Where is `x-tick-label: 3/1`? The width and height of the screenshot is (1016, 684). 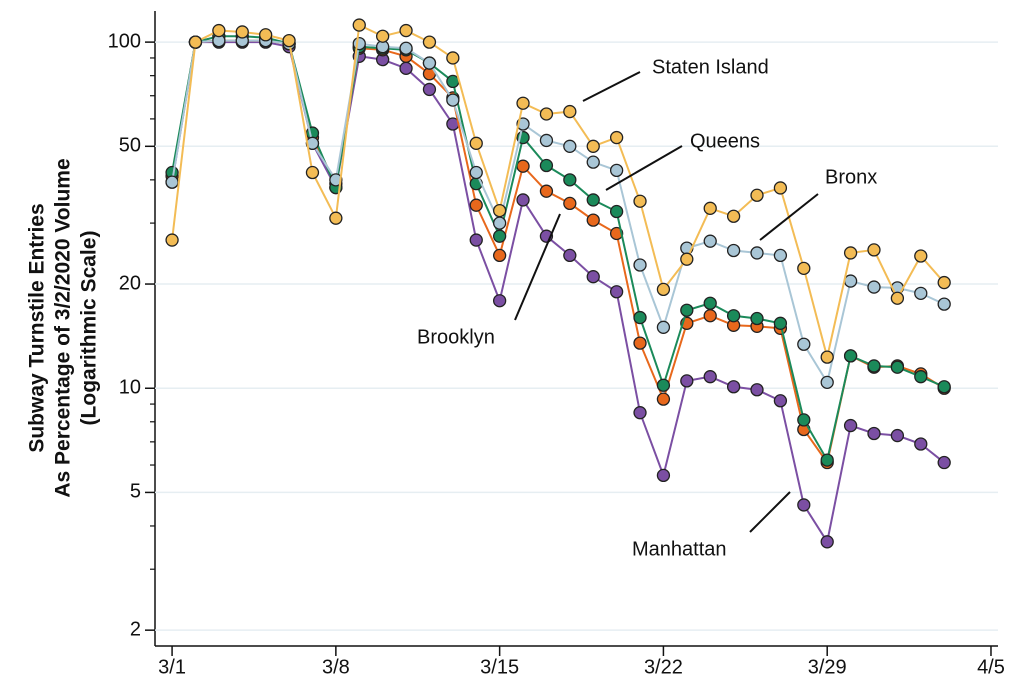
x-tick-label: 3/1 is located at coordinates (172, 667).